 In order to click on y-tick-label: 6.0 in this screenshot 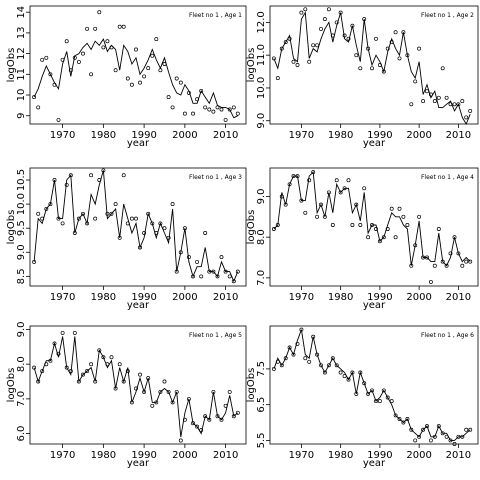, I will do `click(21, 434)`.